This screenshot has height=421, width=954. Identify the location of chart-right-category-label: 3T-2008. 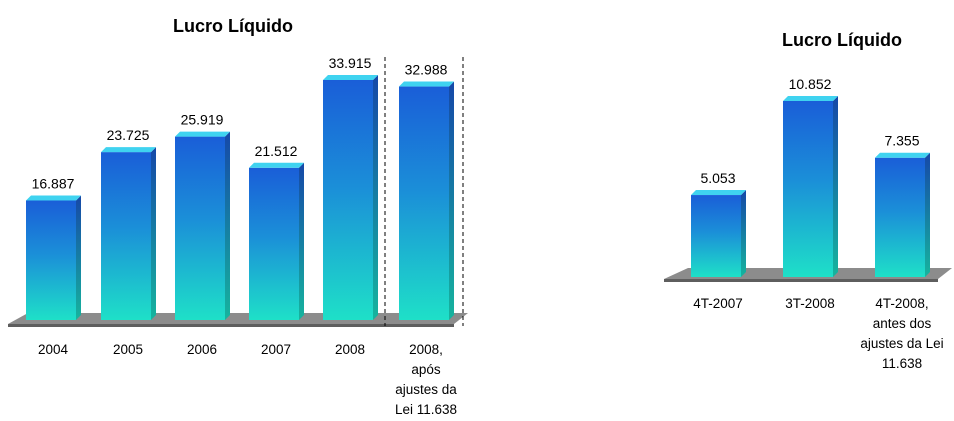
(810, 303).